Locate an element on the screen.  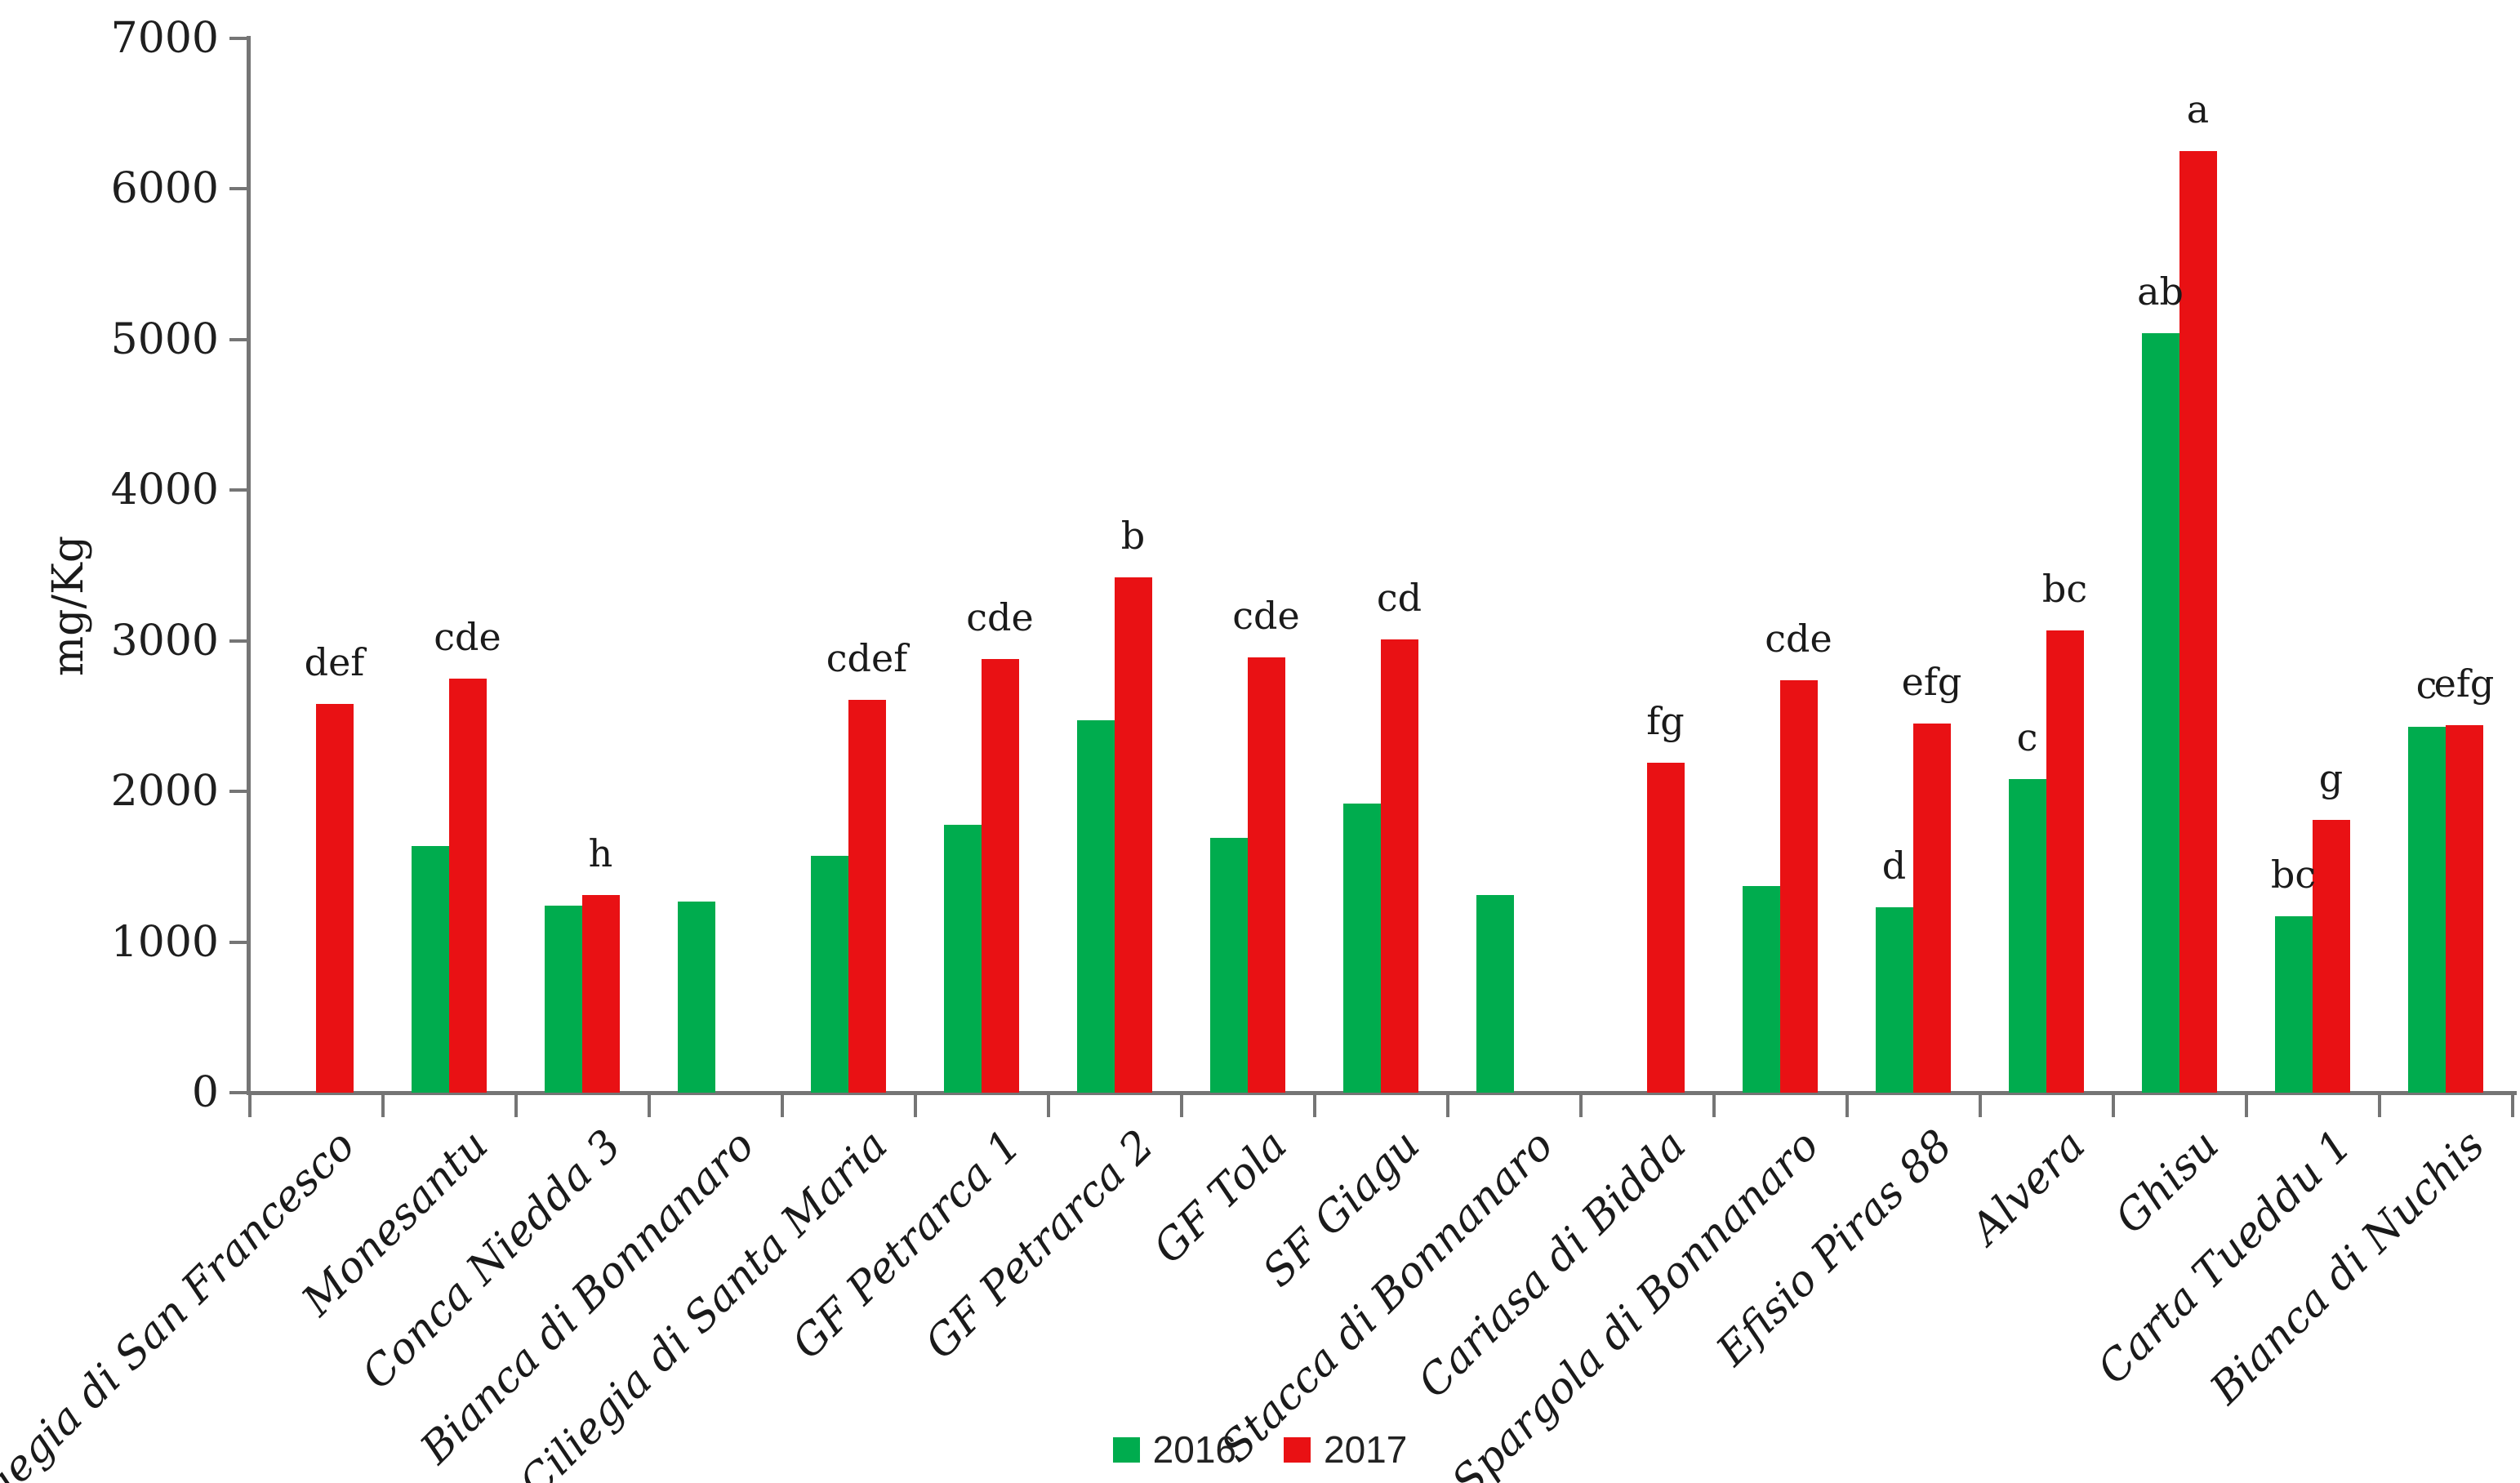
y-tick-label: 0 is located at coordinates (205, 1092).